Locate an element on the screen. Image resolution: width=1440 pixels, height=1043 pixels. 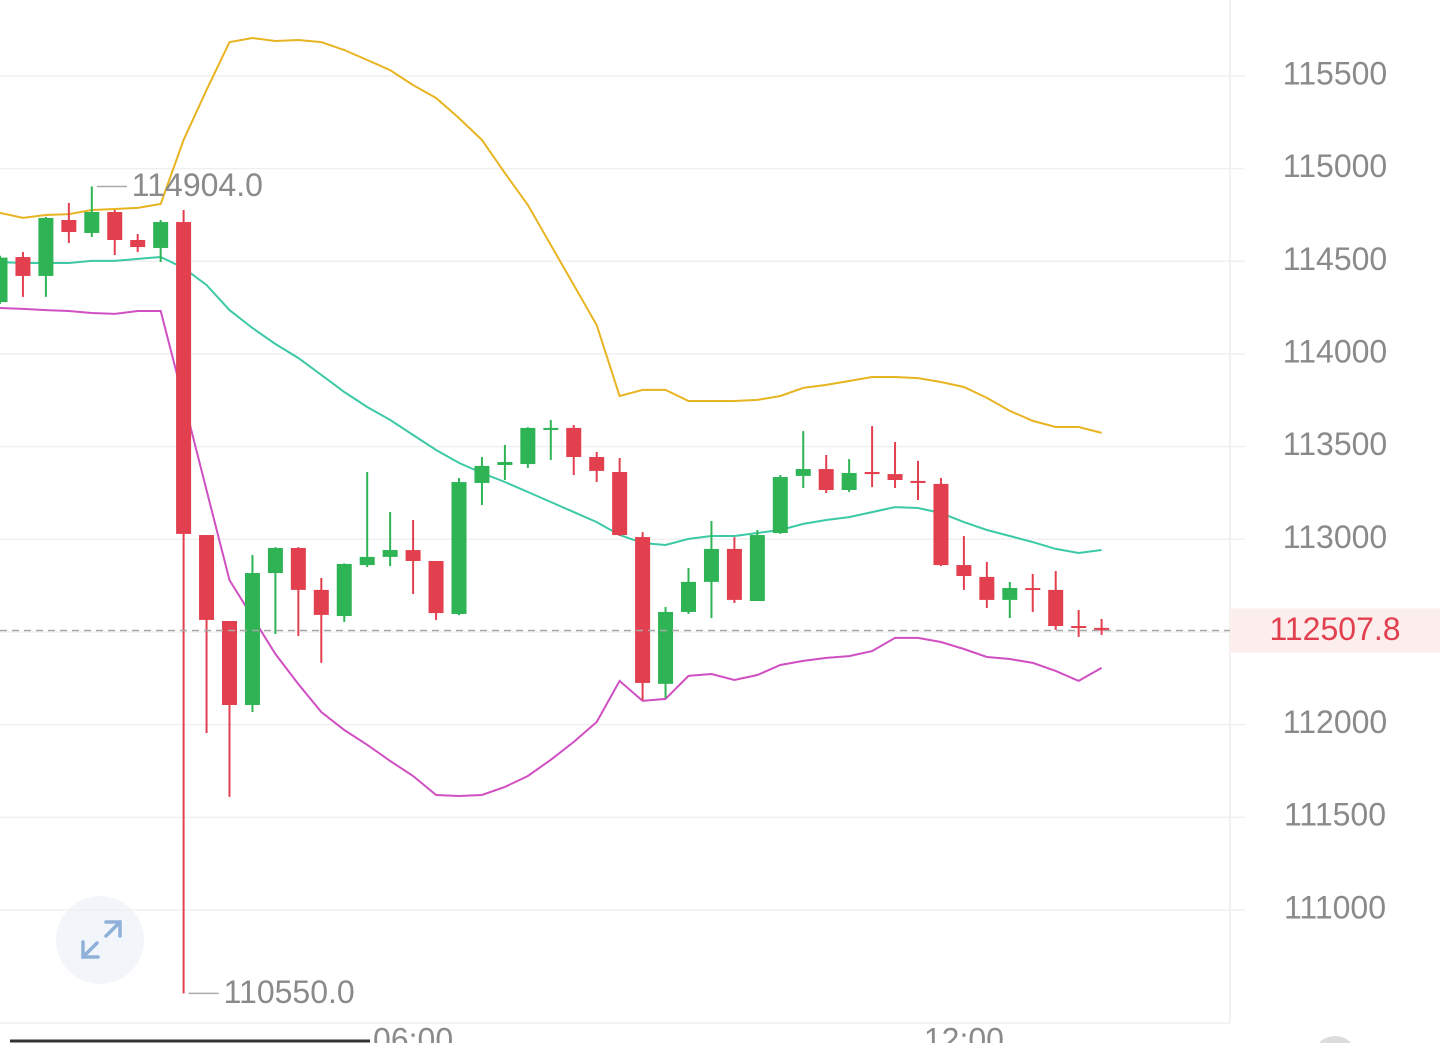
extreme-label: 110550.0 is located at coordinates (289, 992).